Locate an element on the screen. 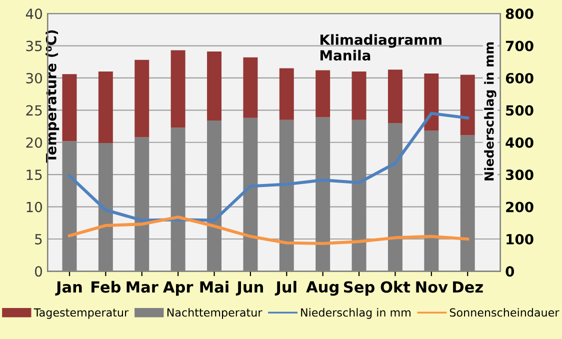  x-tick-label: Feb is located at coordinates (106, 286).